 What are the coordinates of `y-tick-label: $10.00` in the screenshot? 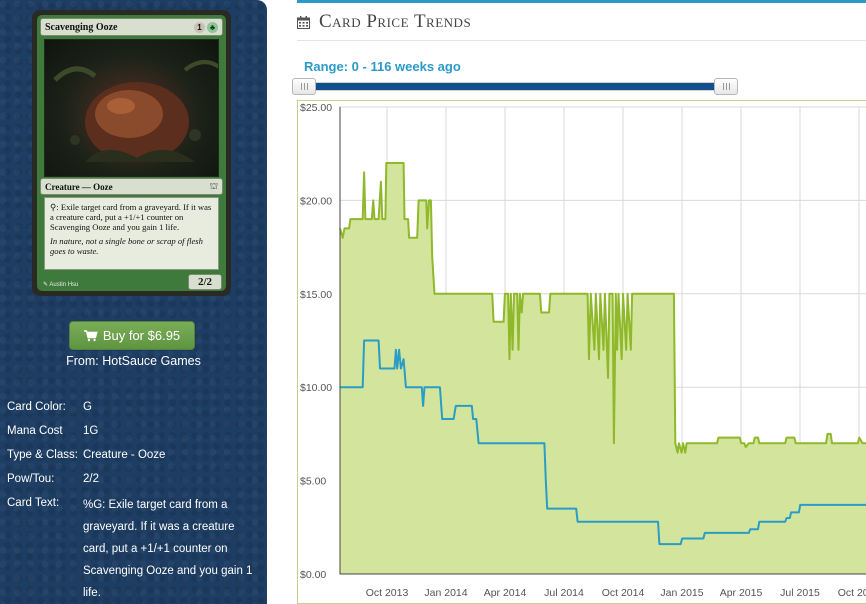 It's located at (316, 388).